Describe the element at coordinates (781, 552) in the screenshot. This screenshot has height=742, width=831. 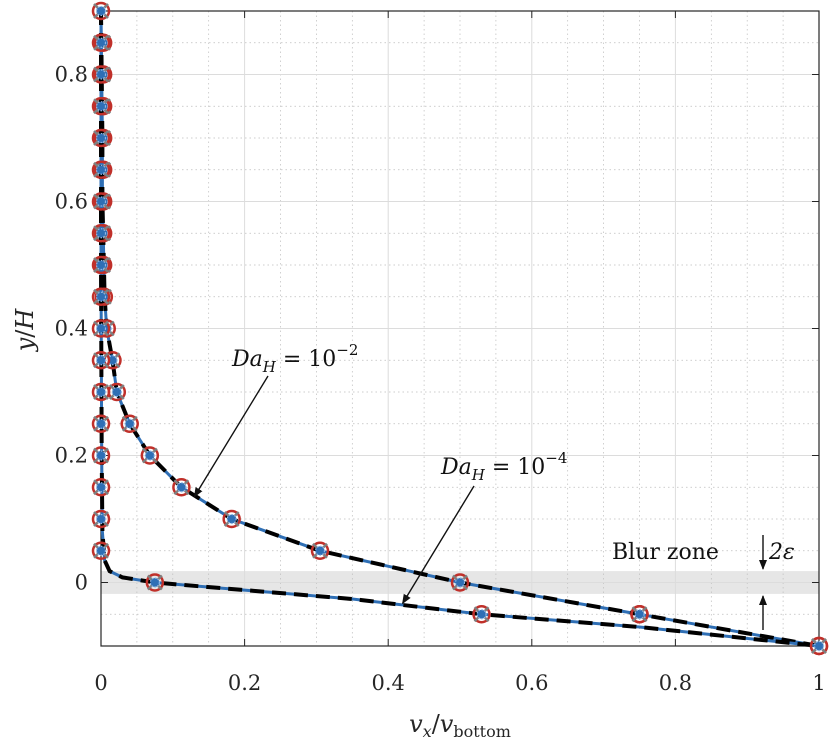
I see `blur-zone-epsilon-label: 2ε` at that location.